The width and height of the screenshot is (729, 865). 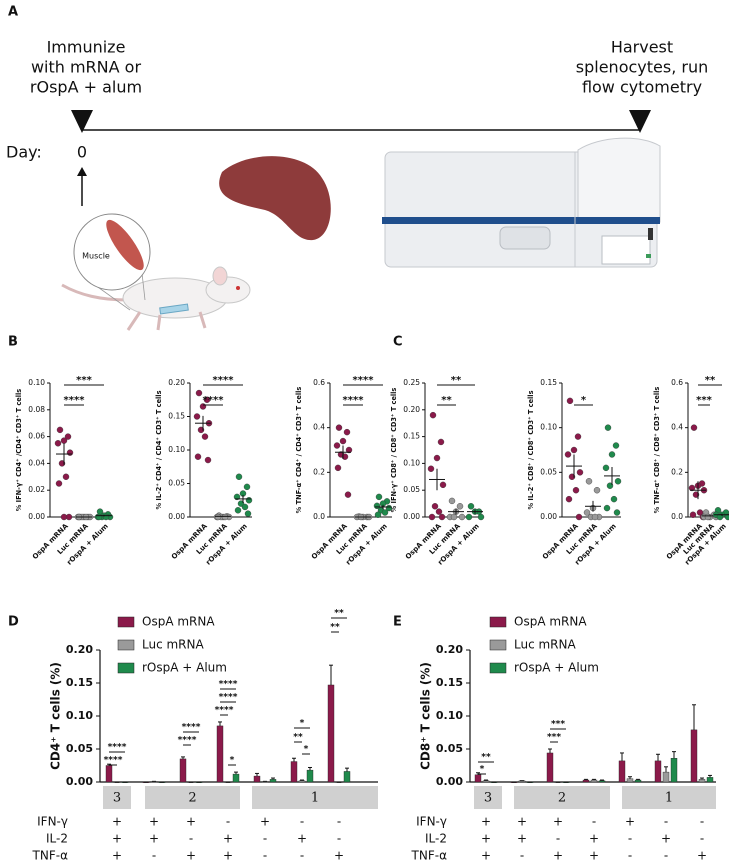 What do you see at coordinates (361, 158) in the screenshot?
I see `timeline` at bounding box center [361, 158].